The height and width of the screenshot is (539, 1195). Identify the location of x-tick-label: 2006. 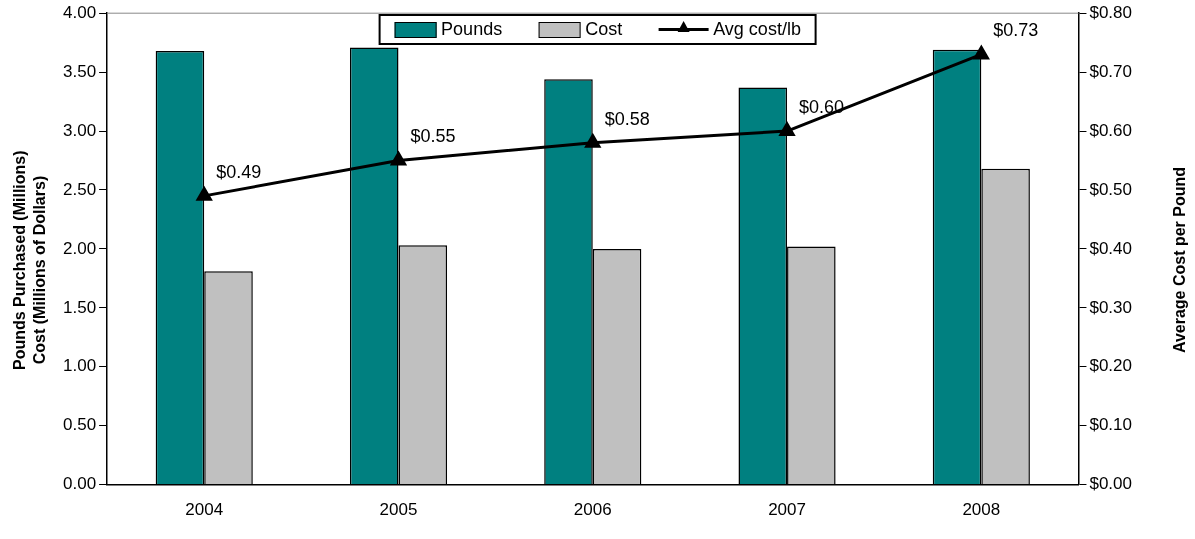
(592, 510).